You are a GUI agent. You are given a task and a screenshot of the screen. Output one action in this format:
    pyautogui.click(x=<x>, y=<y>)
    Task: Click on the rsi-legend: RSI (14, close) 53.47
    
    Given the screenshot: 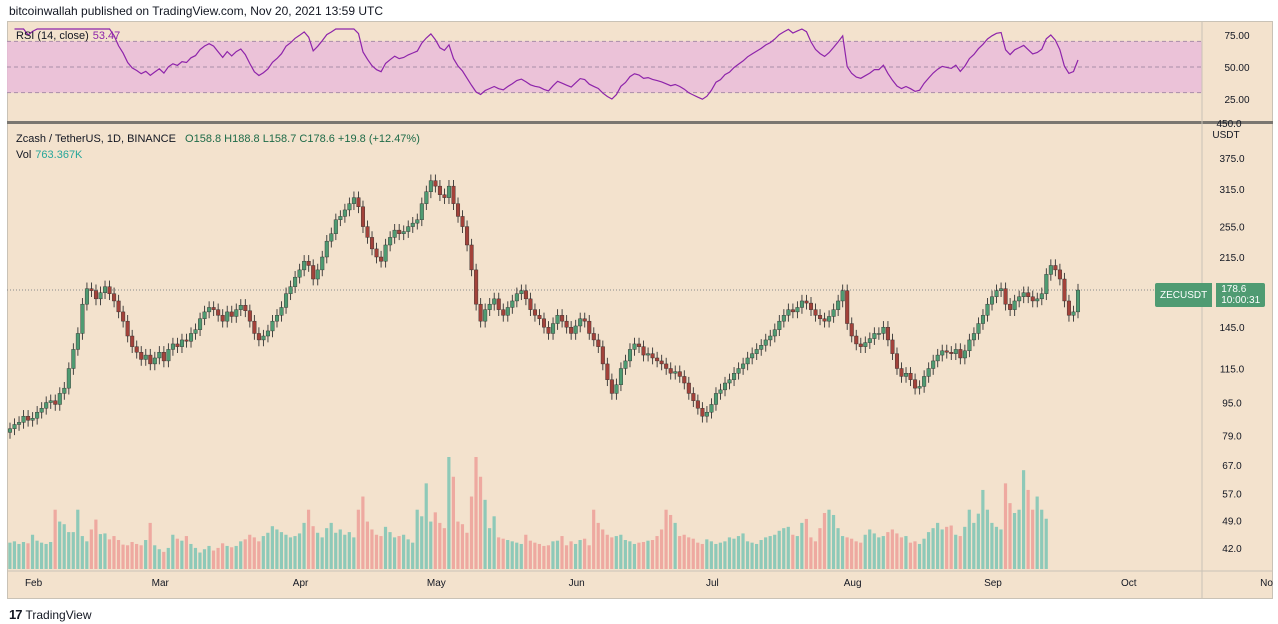 What is the action you would take?
    pyautogui.click(x=68, y=36)
    